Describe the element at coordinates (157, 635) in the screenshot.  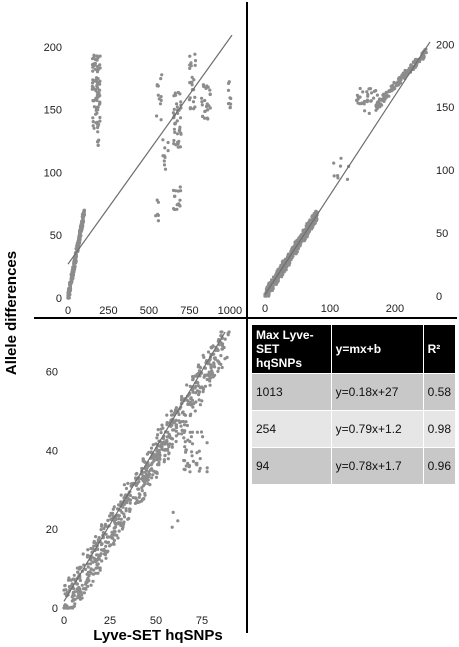
I see `x-axis-title: Lyve-SET hqSNPs` at that location.